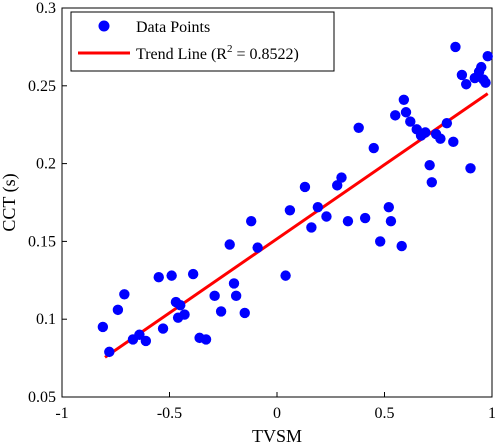 Image resolution: width=498 pixels, height=447 pixels. I want to click on legend: Data Points Trend Line (R2 = 0.8522), so click(202, 41).